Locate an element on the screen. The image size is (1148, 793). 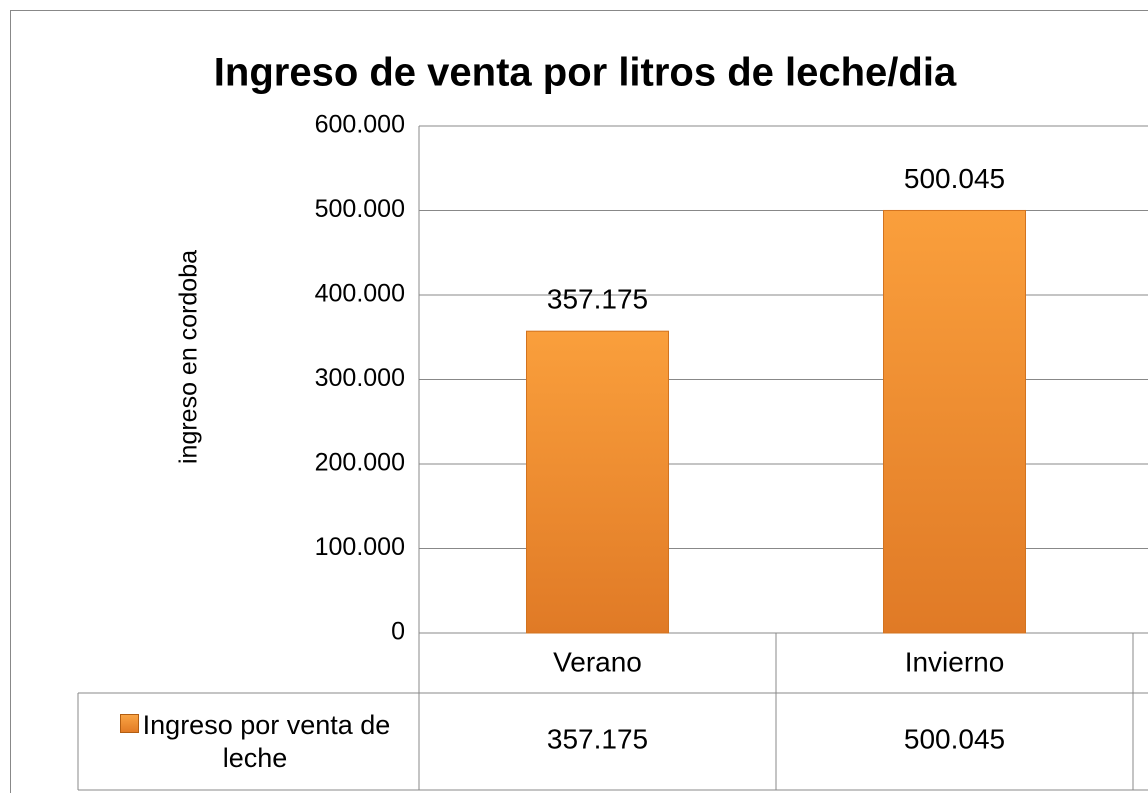
y-tick-label: 600.000 is located at coordinates (360, 125).